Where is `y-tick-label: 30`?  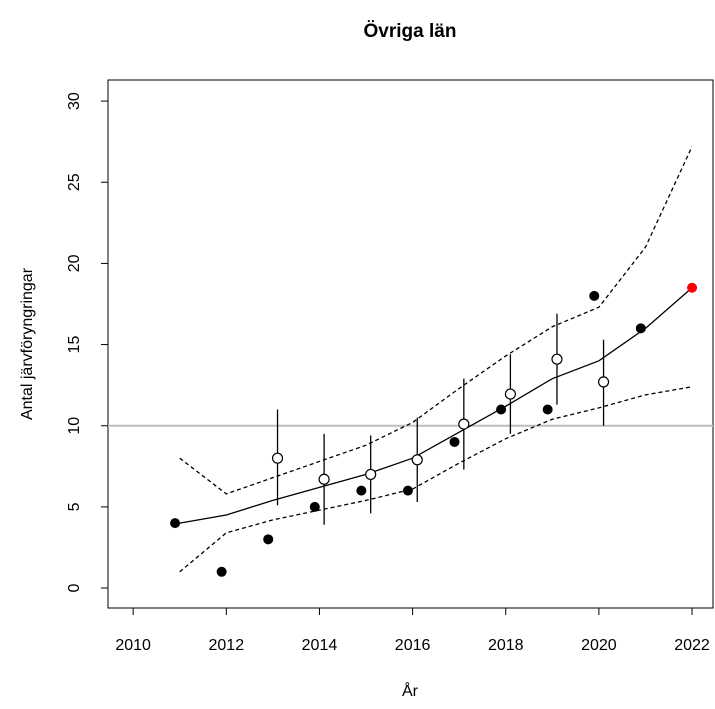
y-tick-label: 30 is located at coordinates (74, 101).